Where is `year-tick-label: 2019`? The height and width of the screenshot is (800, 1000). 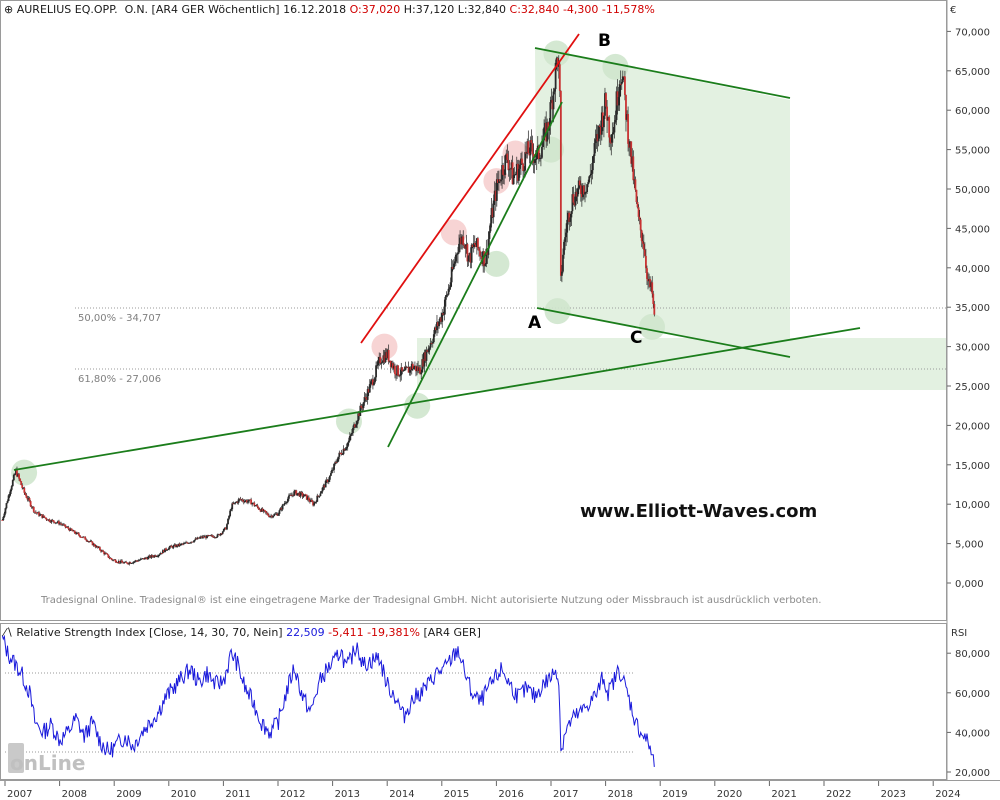
year-tick-label: 2019 is located at coordinates (674, 794).